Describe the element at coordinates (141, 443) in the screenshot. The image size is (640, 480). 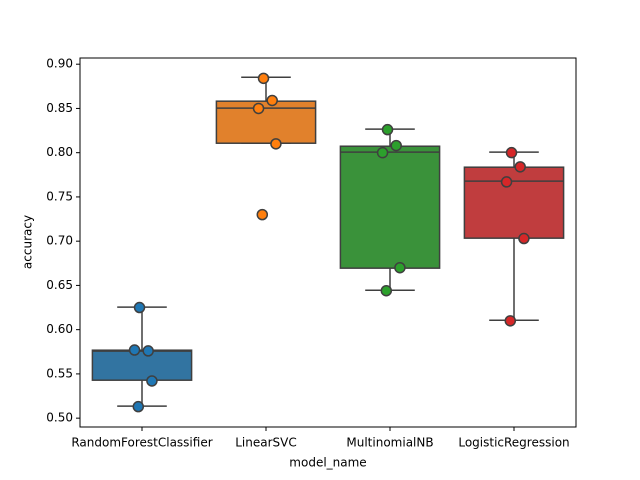
I see `x-tick-label: RandomForestClassifier` at that location.